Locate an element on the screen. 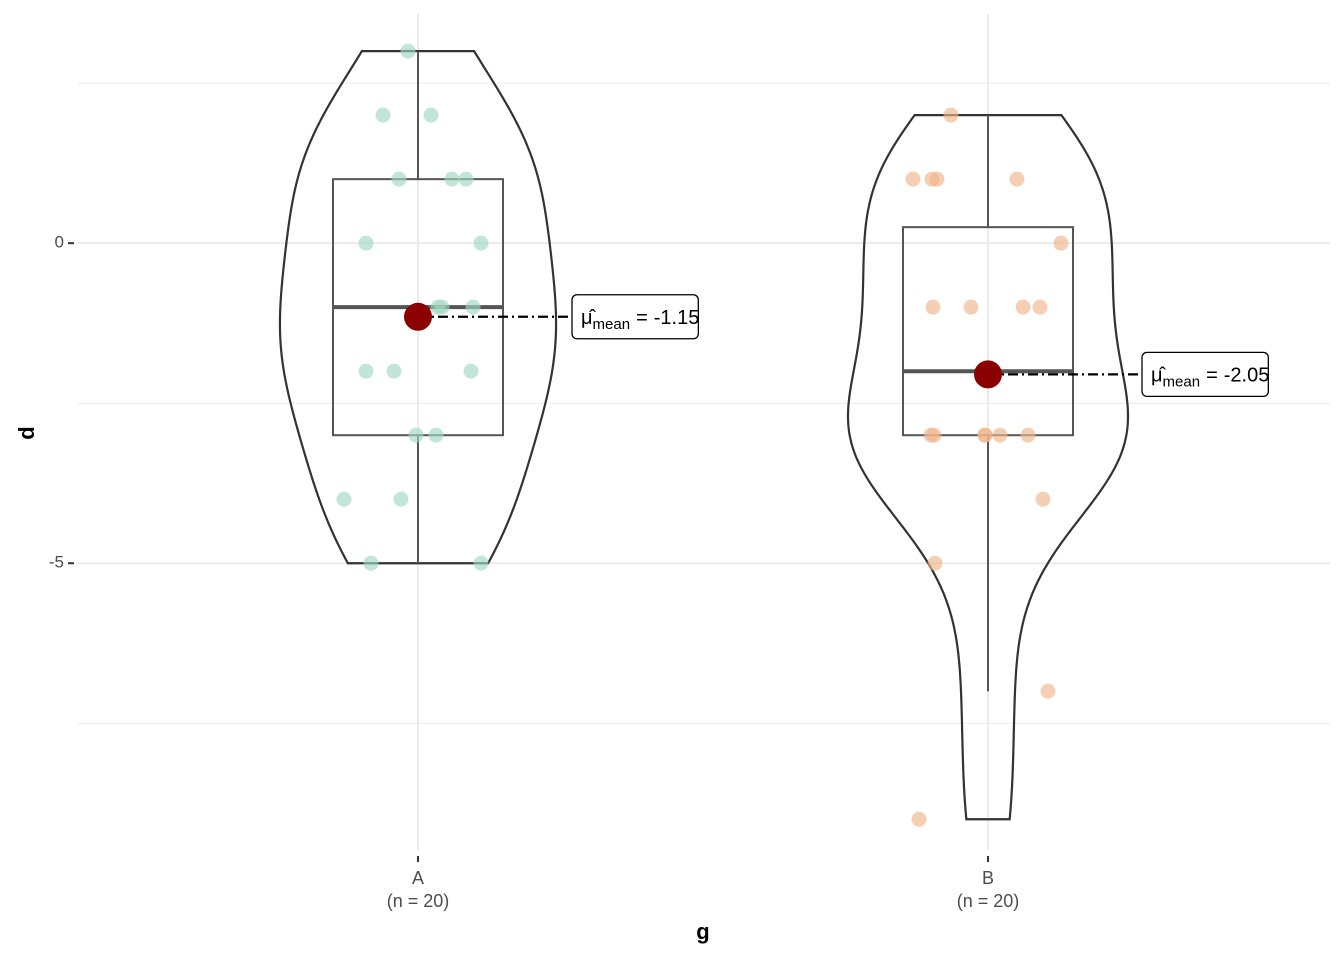 Image resolution: width=1344 pixels, height=960 pixels. x-tick-label: A is located at coordinates (418, 878).